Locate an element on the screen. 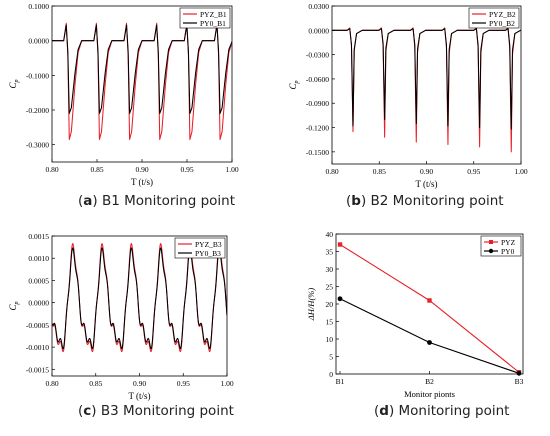 The width and height of the screenshot is (550, 436). y-tick-label-3: 40 is located at coordinates (330, 234).